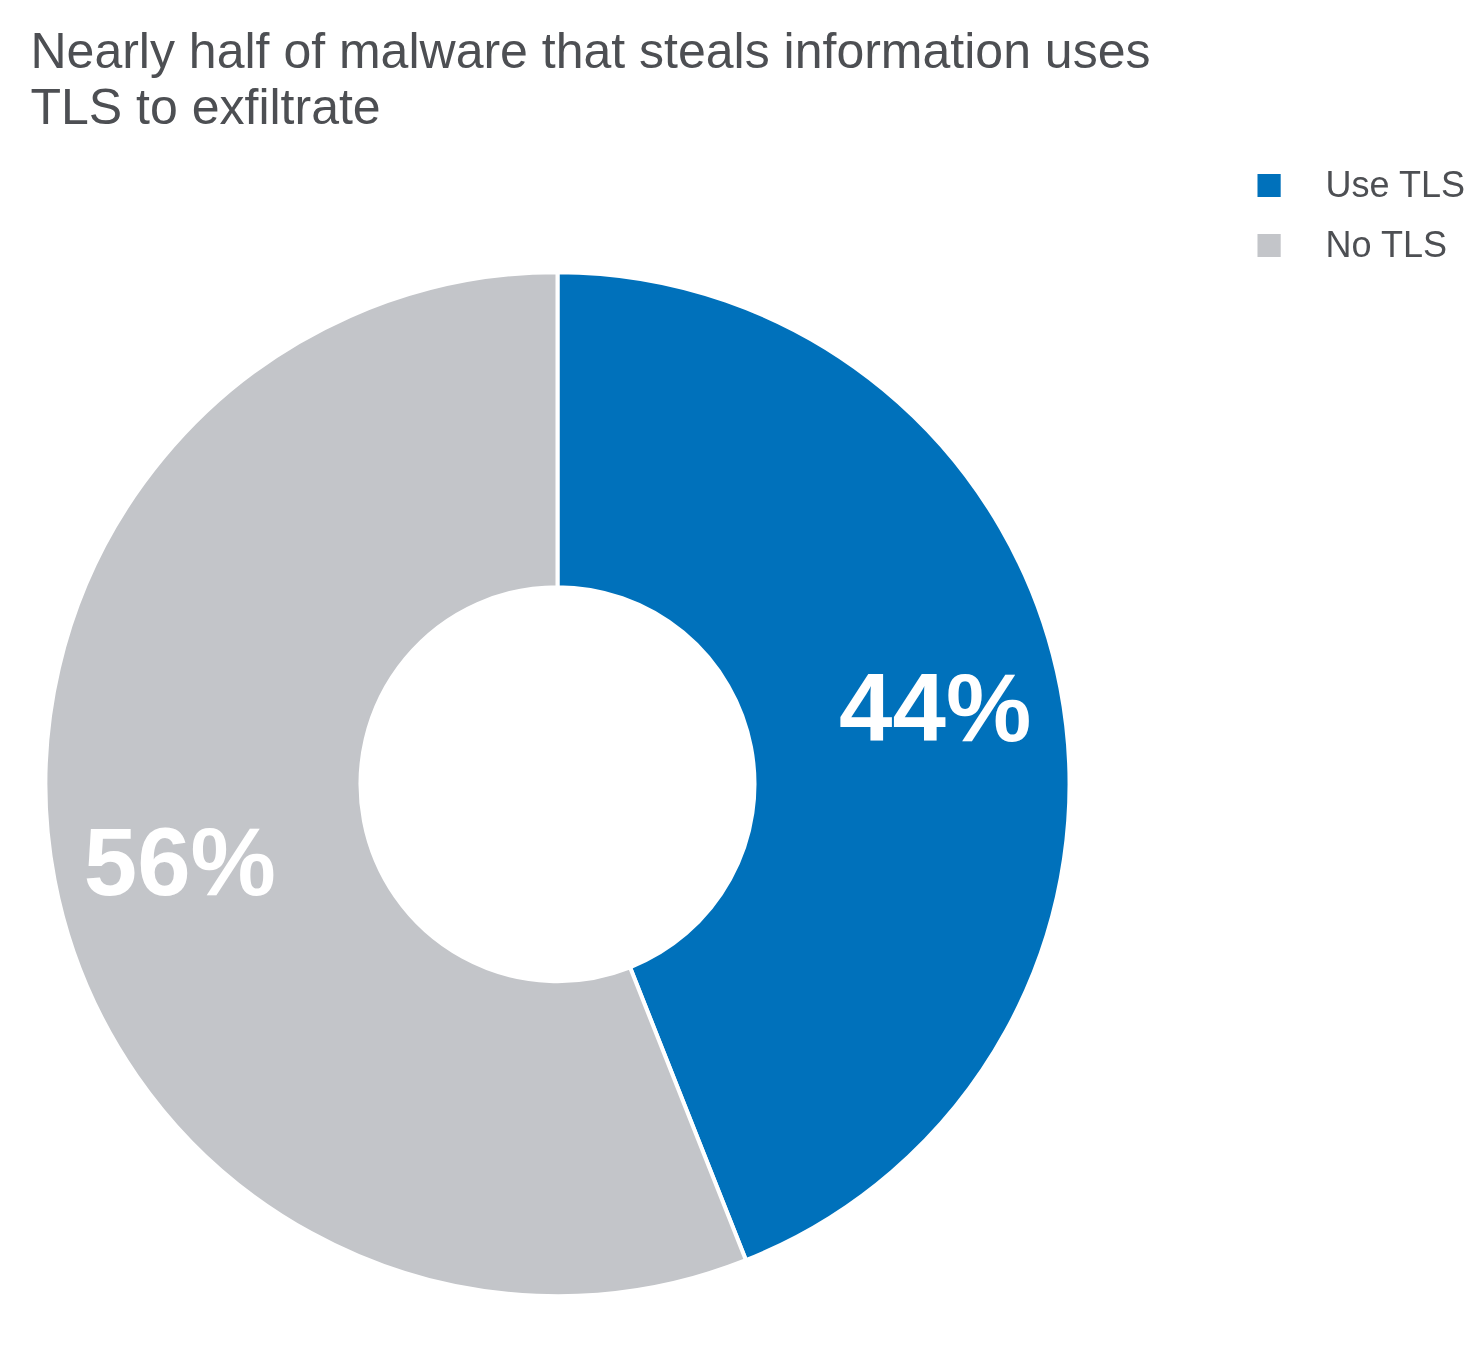 This screenshot has height=1361, width=1475. Describe the element at coordinates (935, 707) in the screenshot. I see `data-label: 44%` at that location.